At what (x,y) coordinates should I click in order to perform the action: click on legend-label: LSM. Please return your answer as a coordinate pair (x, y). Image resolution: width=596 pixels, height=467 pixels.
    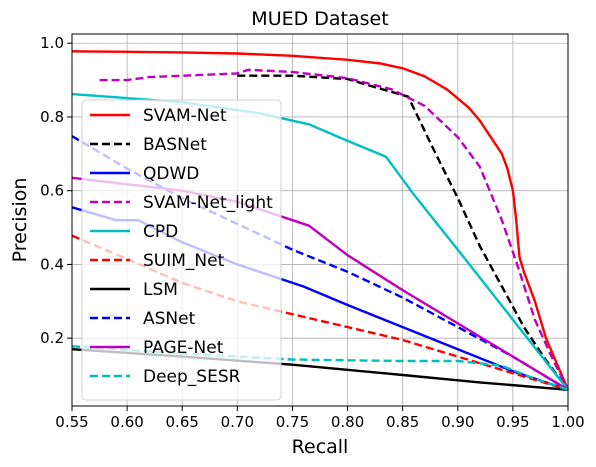
    Looking at the image, I should click on (160, 290).